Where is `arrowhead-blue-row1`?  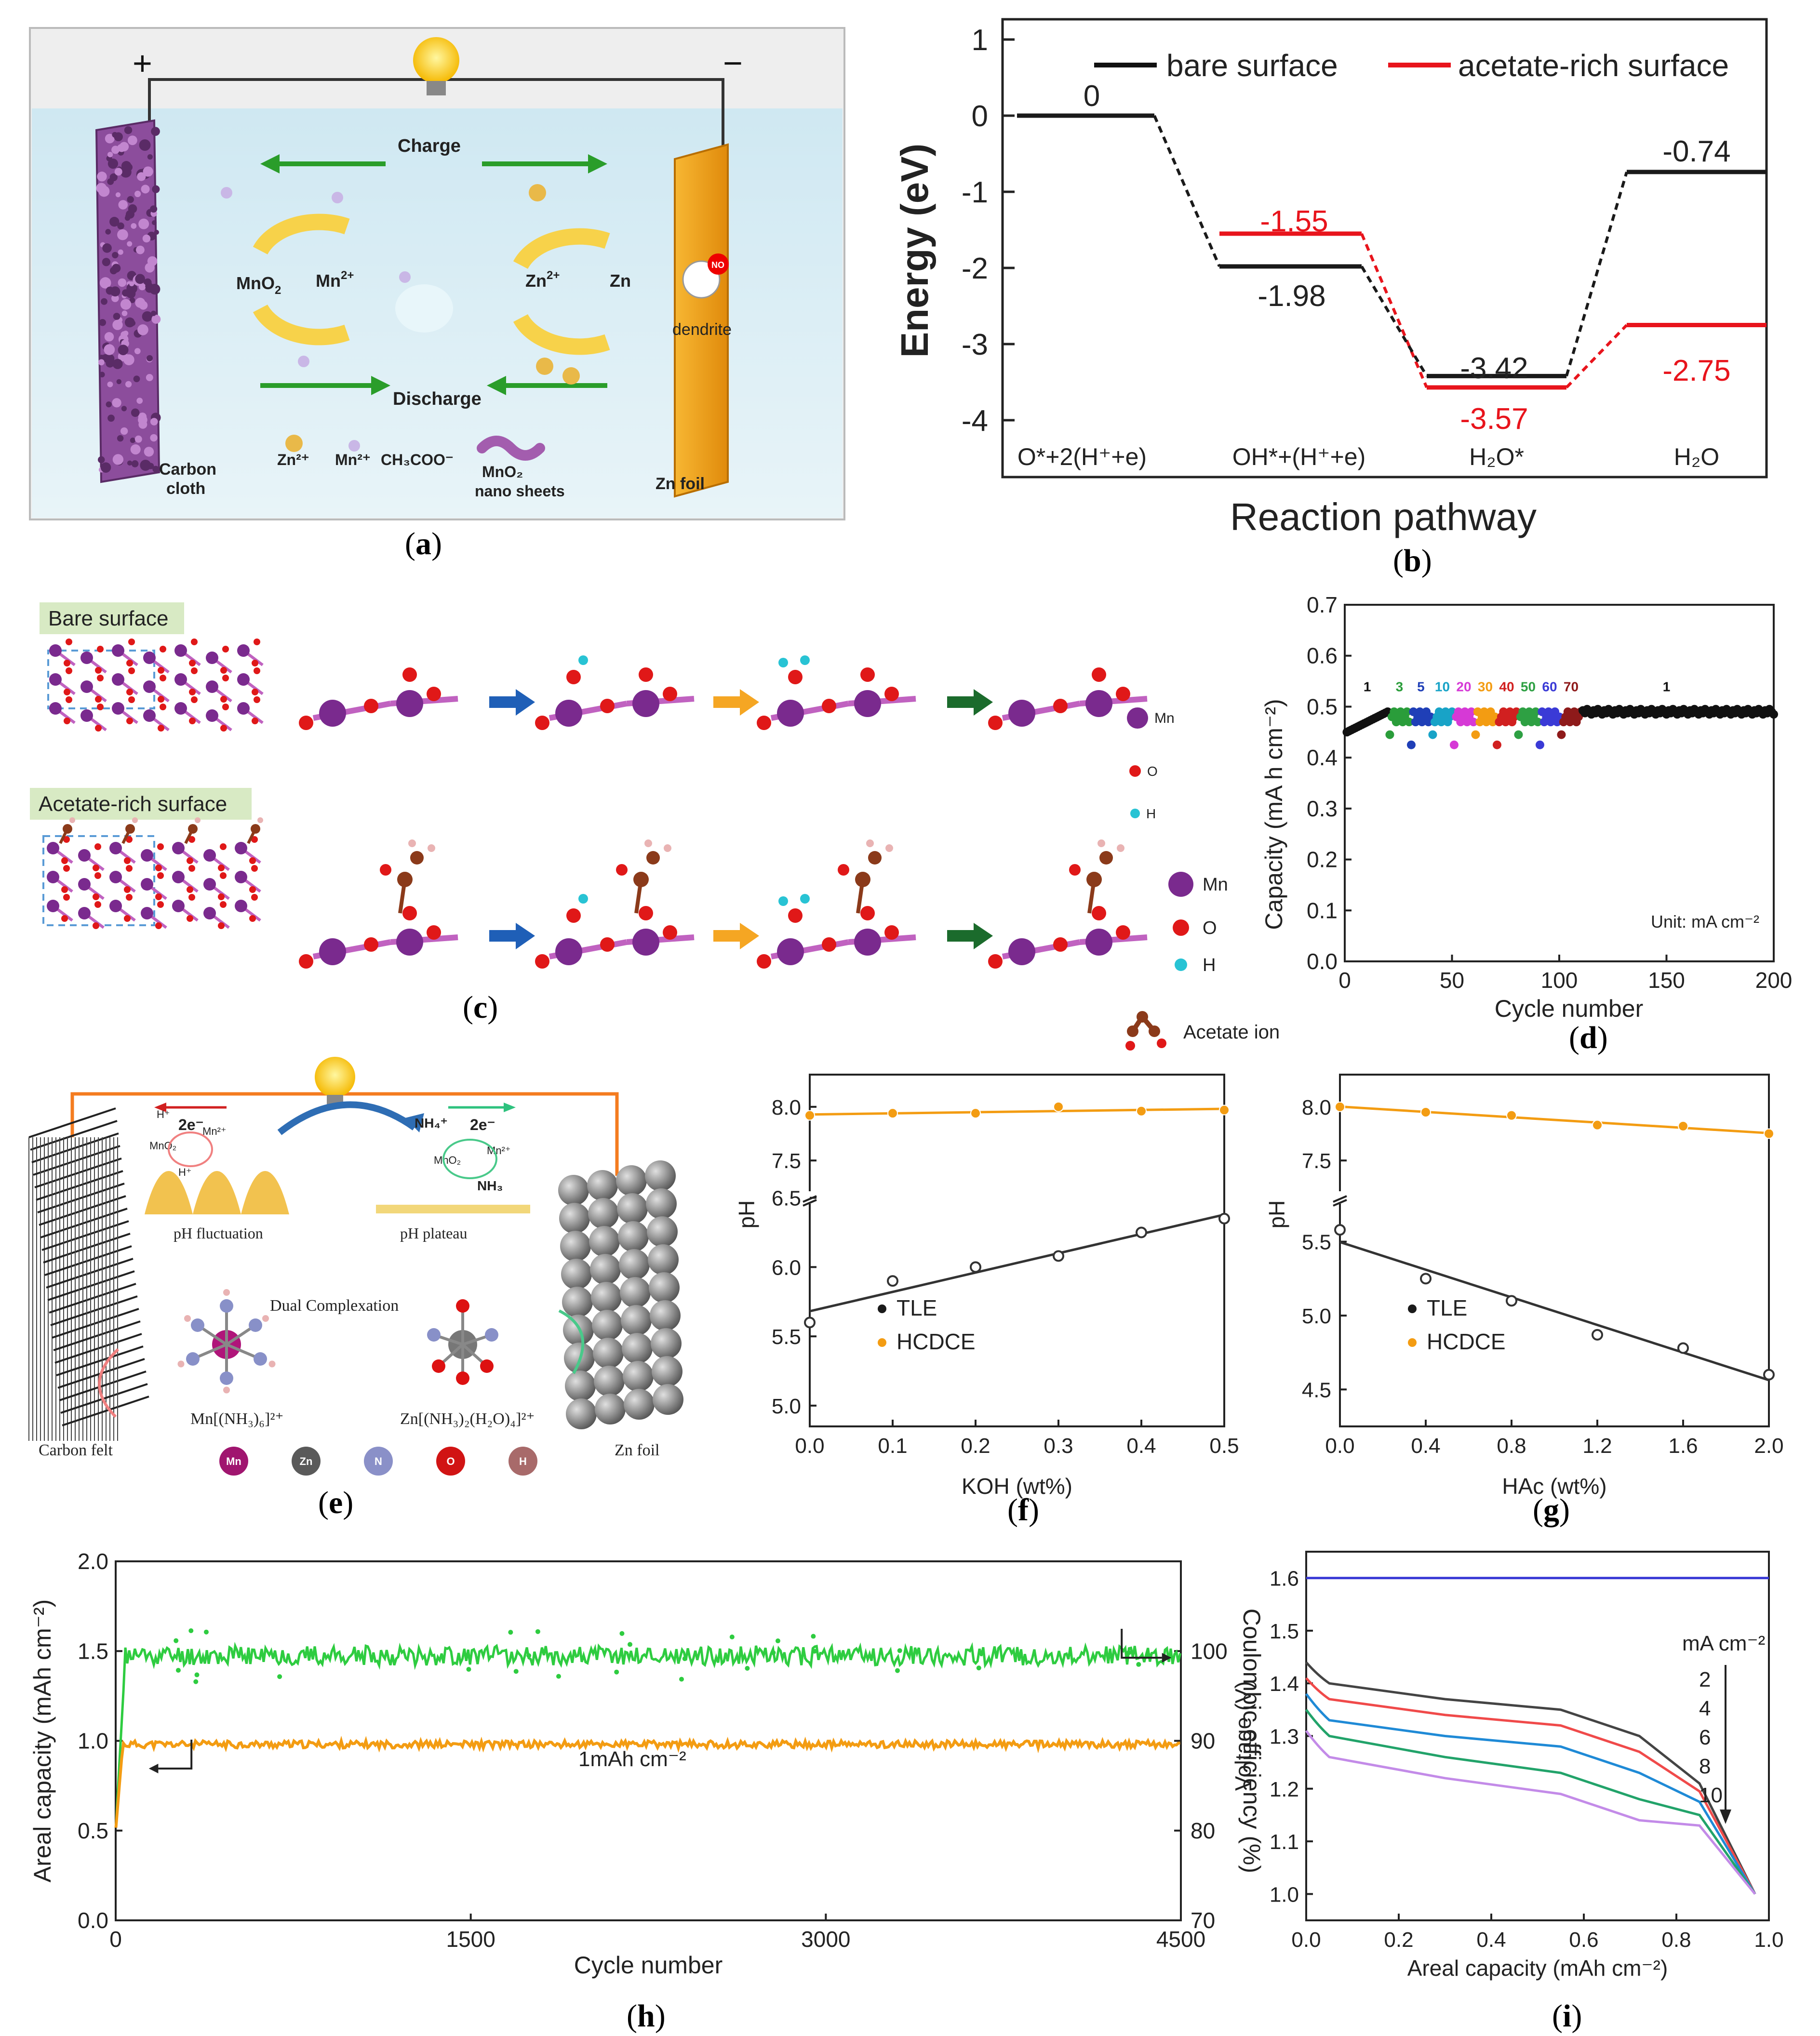 arrowhead-blue-row1 is located at coordinates (526, 702).